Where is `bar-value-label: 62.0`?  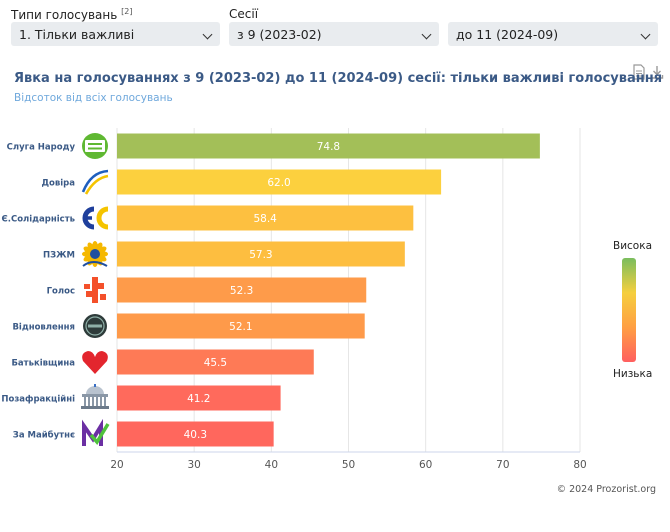 bar-value-label: 62.0 is located at coordinates (278, 183).